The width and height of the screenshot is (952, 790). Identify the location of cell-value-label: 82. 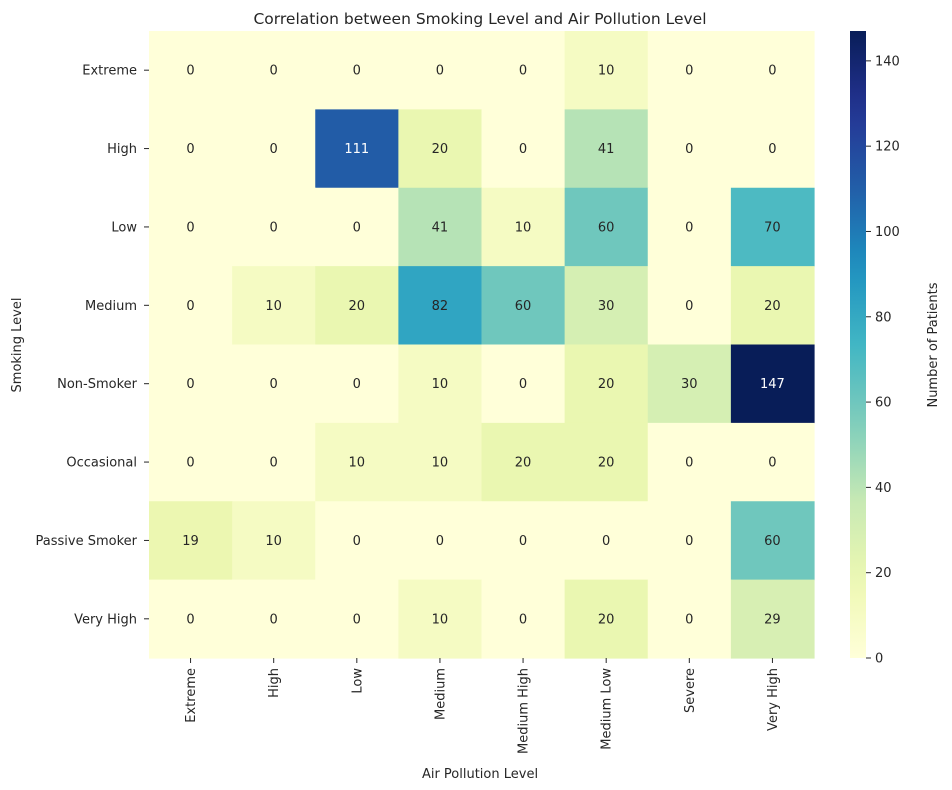
(440, 306).